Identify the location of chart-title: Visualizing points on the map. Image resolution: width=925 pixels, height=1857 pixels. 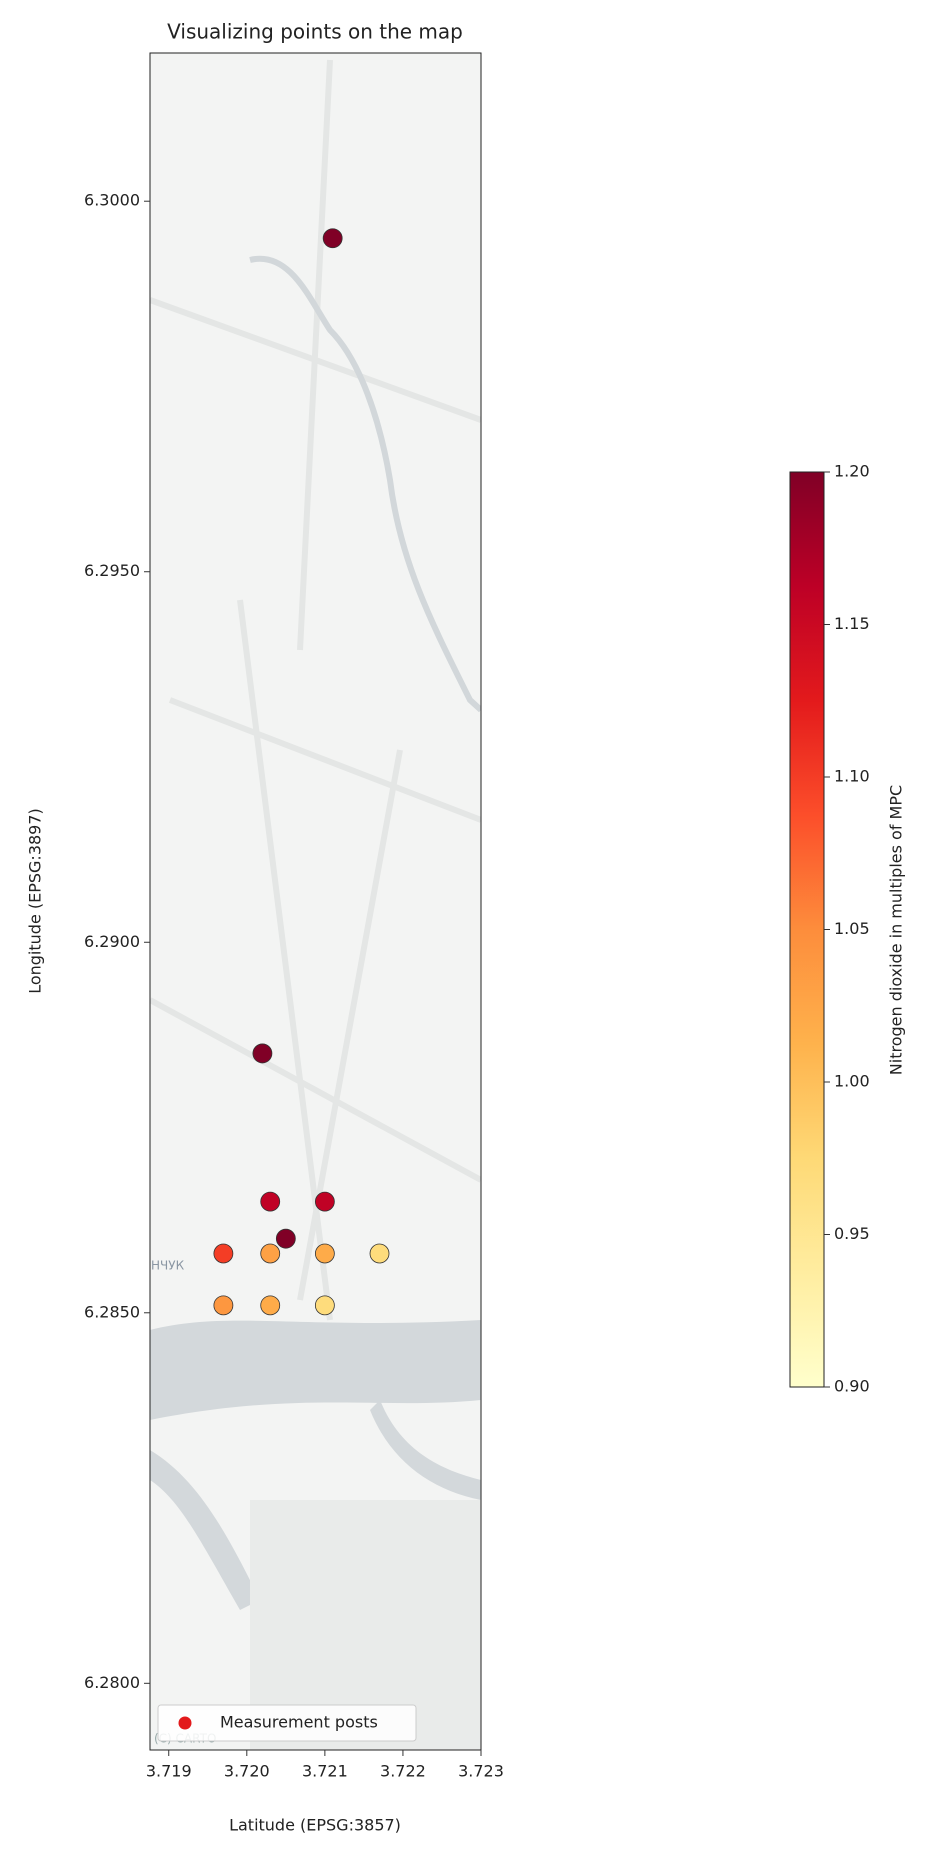
(315, 32).